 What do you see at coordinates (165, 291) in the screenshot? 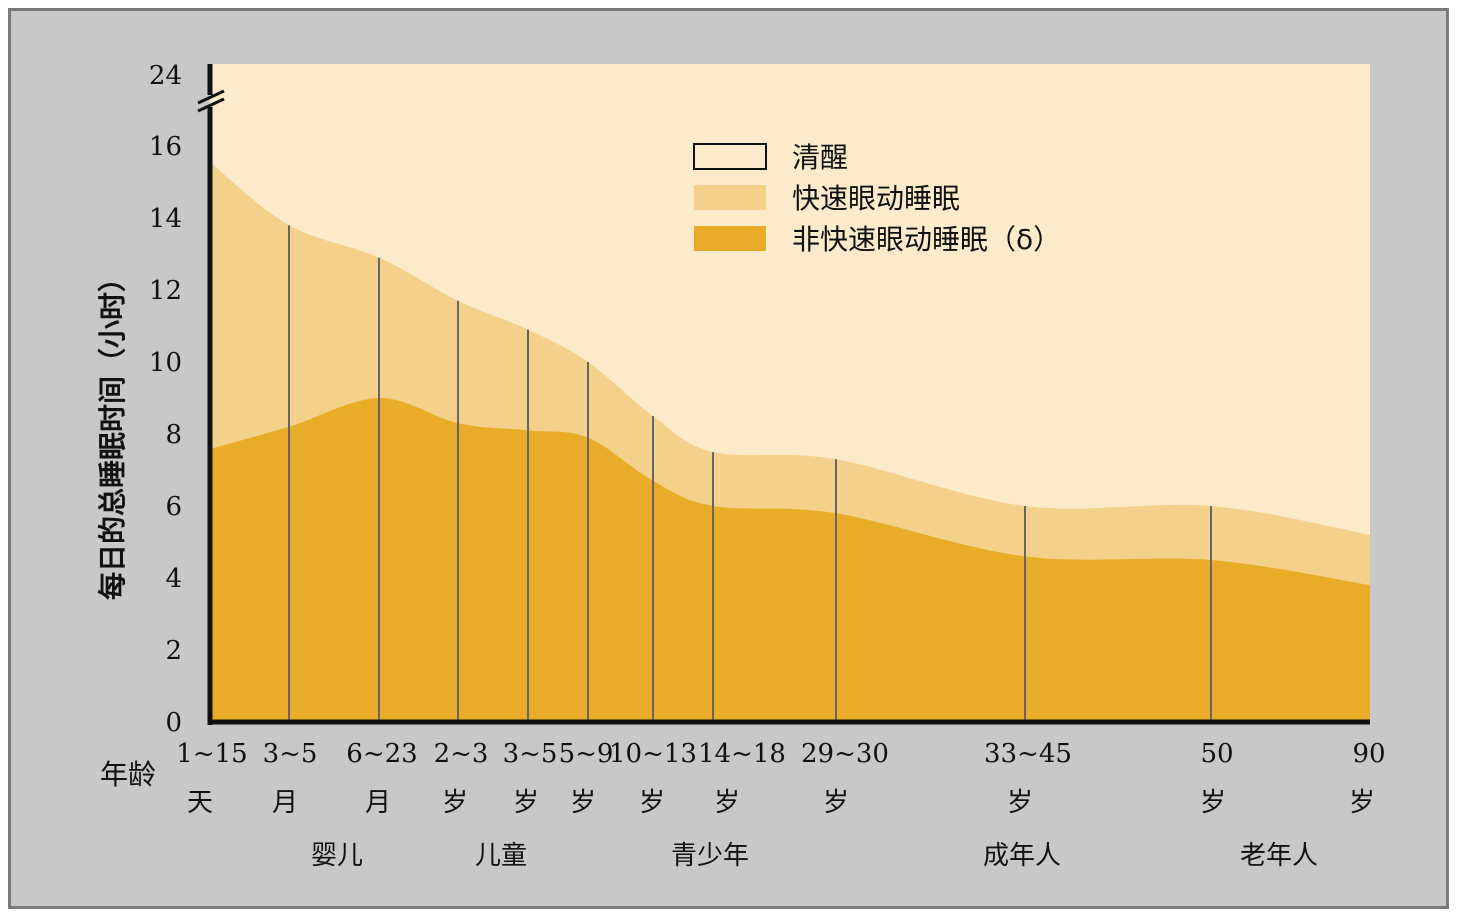
I see `y-tick-label: 12` at bounding box center [165, 291].